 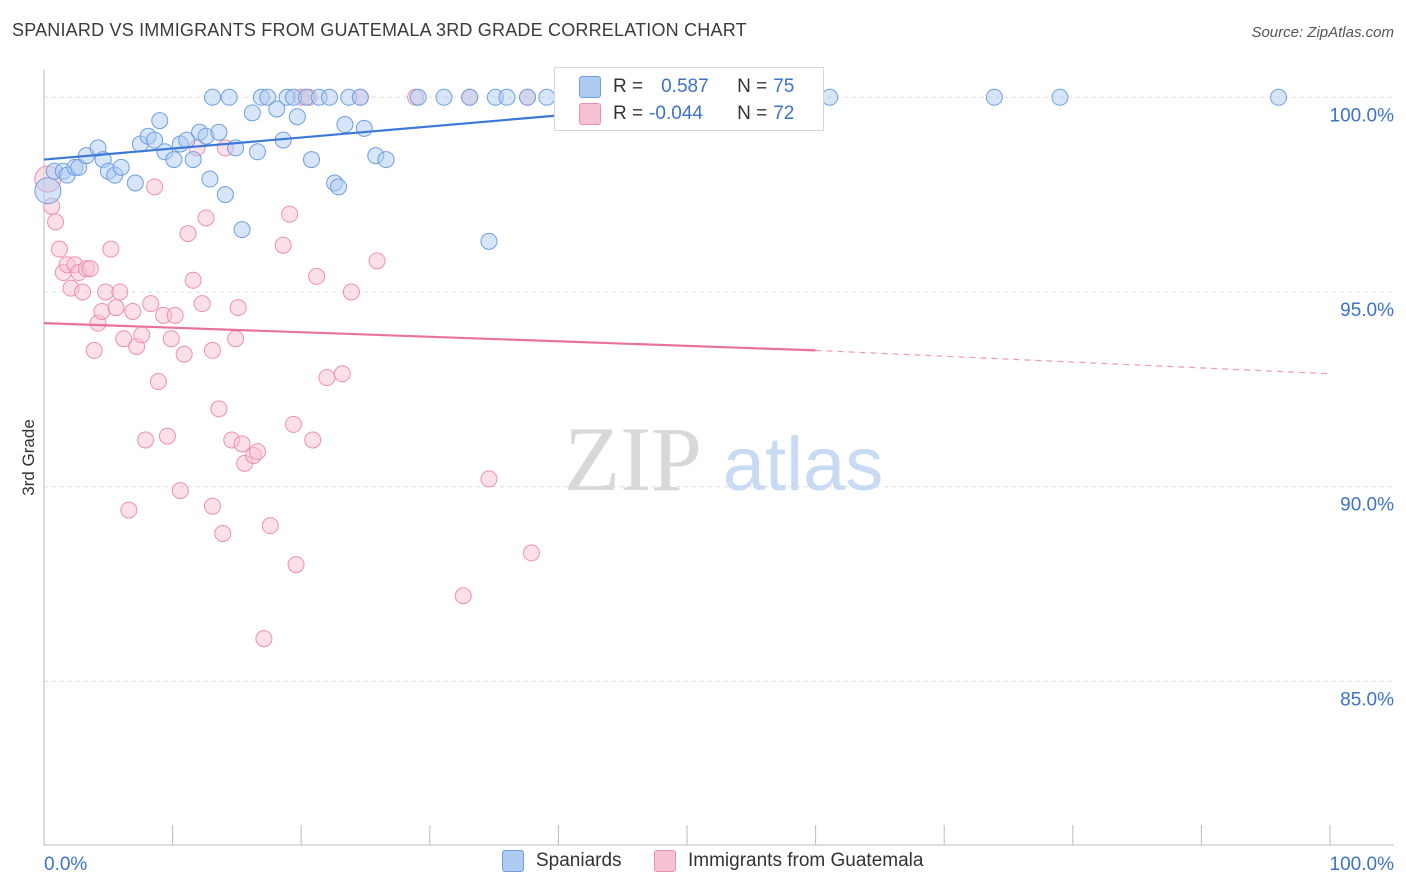 What do you see at coordinates (1367, 505) in the screenshot?
I see `y-tick-label: 90.0%` at bounding box center [1367, 505].